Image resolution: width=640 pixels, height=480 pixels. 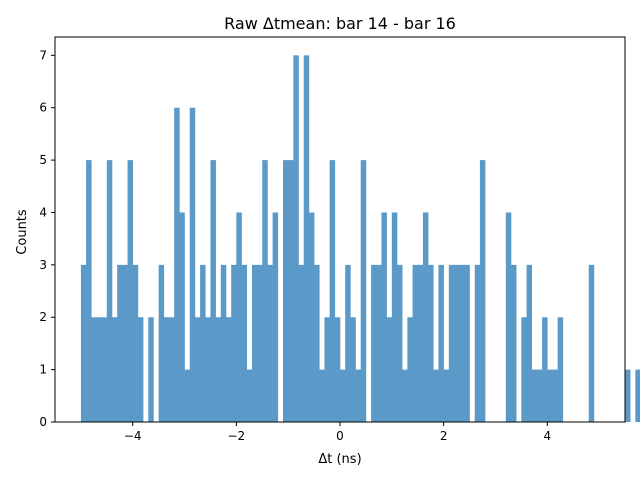 What do you see at coordinates (340, 436) in the screenshot?
I see `x-tick-label: 0` at bounding box center [340, 436].